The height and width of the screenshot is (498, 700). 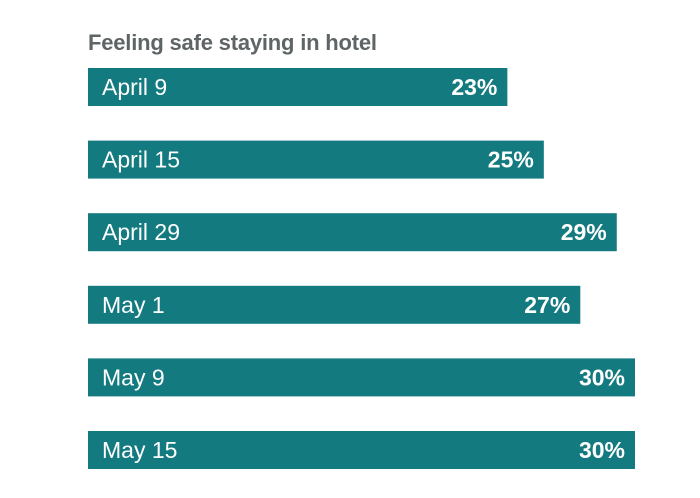 What do you see at coordinates (584, 232) in the screenshot?
I see `value-label: 29%` at bounding box center [584, 232].